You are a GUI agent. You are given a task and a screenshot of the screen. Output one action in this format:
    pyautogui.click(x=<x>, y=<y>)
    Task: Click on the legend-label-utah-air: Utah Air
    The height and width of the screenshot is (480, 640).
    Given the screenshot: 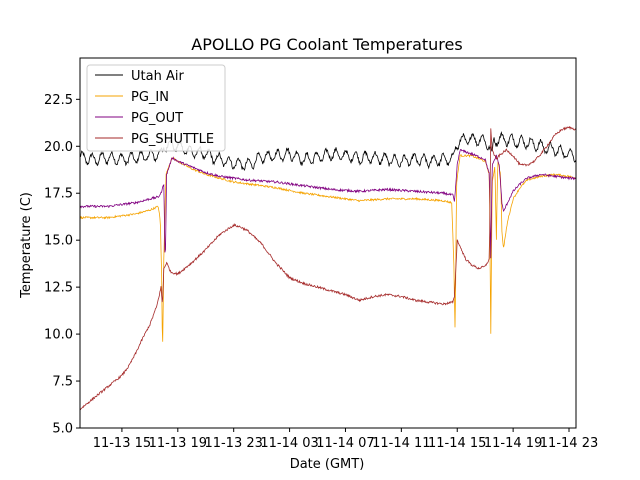 What is the action you would take?
    pyautogui.click(x=157, y=76)
    